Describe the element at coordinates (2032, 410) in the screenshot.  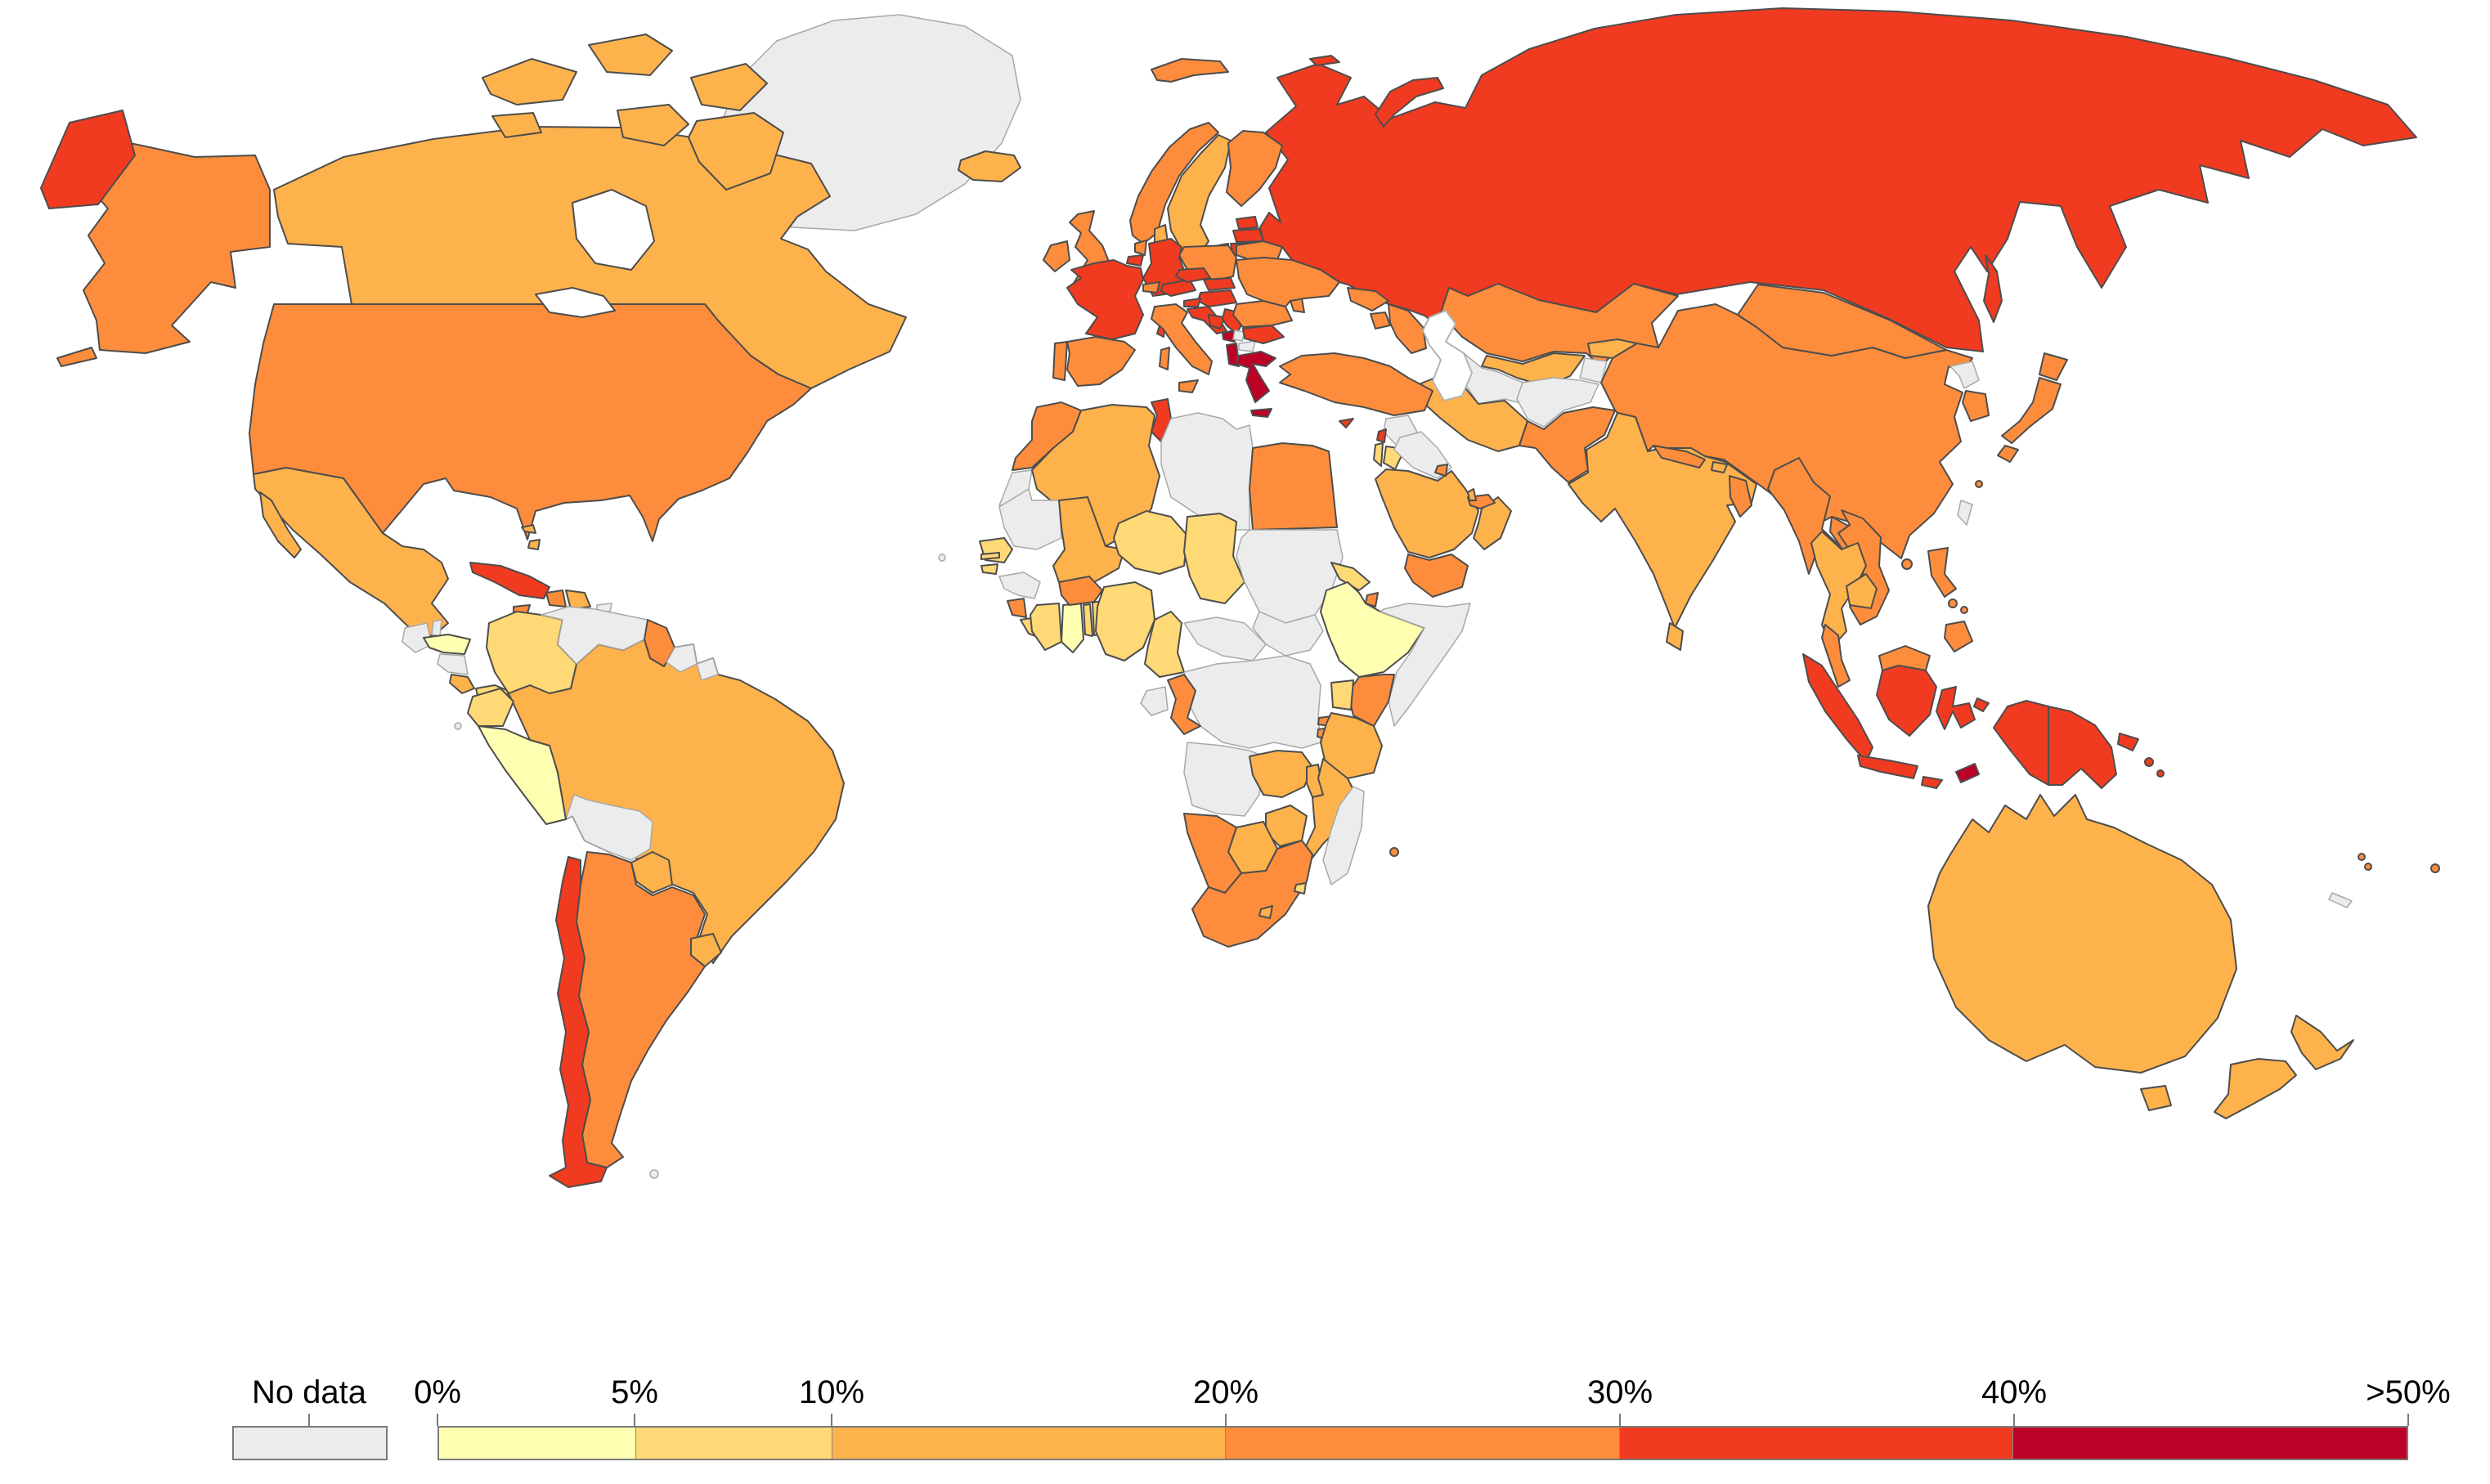
I see `country-japan-honshu` at that location.